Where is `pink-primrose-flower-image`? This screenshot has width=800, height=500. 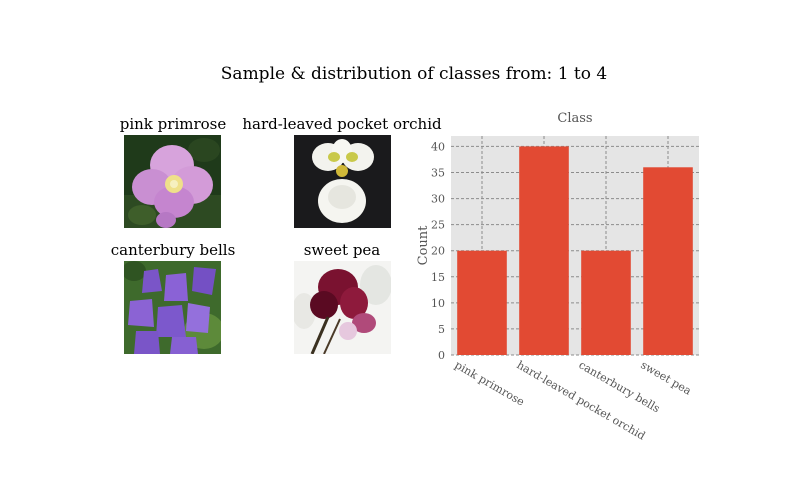 pink-primrose-flower-image is located at coordinates (172, 181).